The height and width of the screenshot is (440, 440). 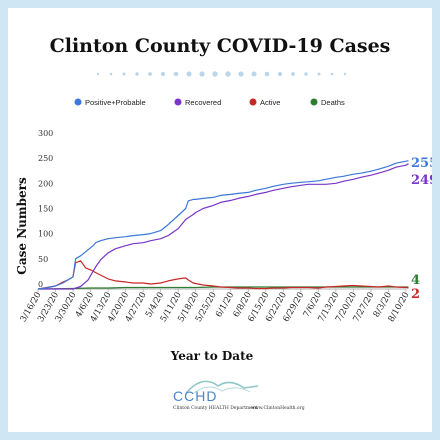 What do you see at coordinates (43, 259) in the screenshot?
I see `y-tick-label: 50` at bounding box center [43, 259].